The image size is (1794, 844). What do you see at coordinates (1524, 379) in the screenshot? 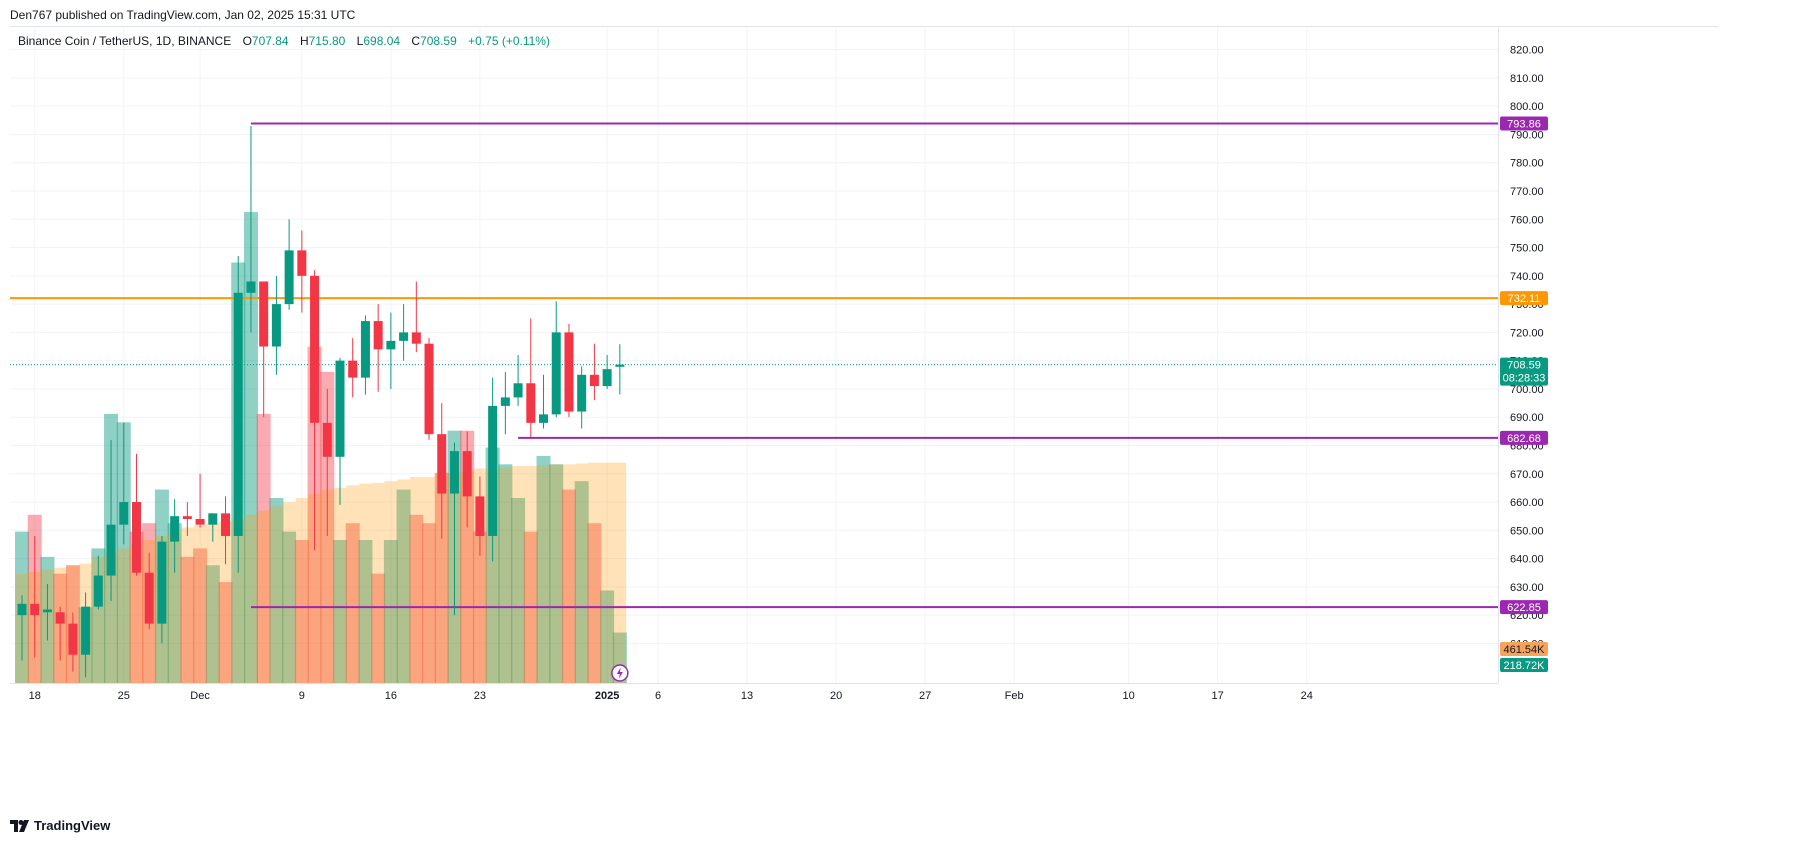
I see `countdown-label: 08:28:33` at bounding box center [1524, 379].